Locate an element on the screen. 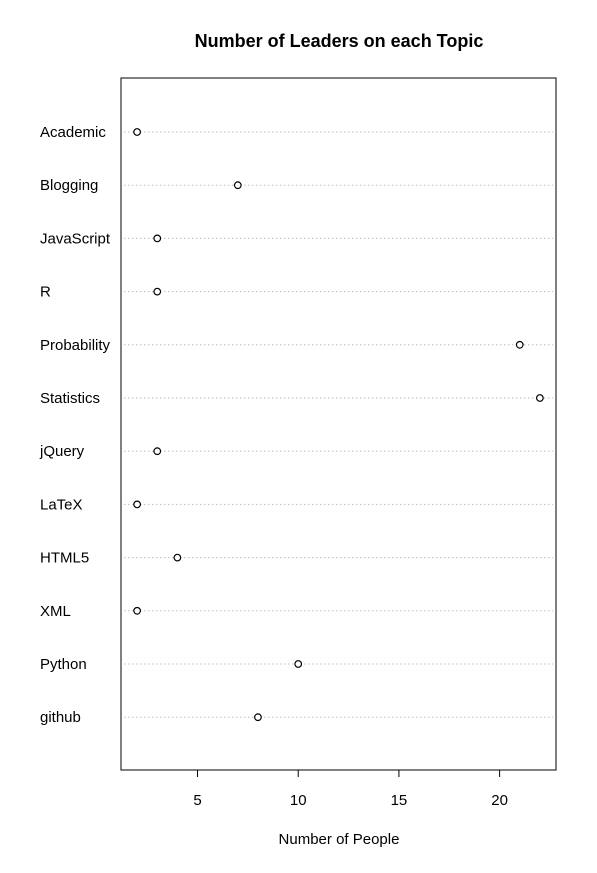 The height and width of the screenshot is (873, 597). x-tick-label: 10 is located at coordinates (298, 800).